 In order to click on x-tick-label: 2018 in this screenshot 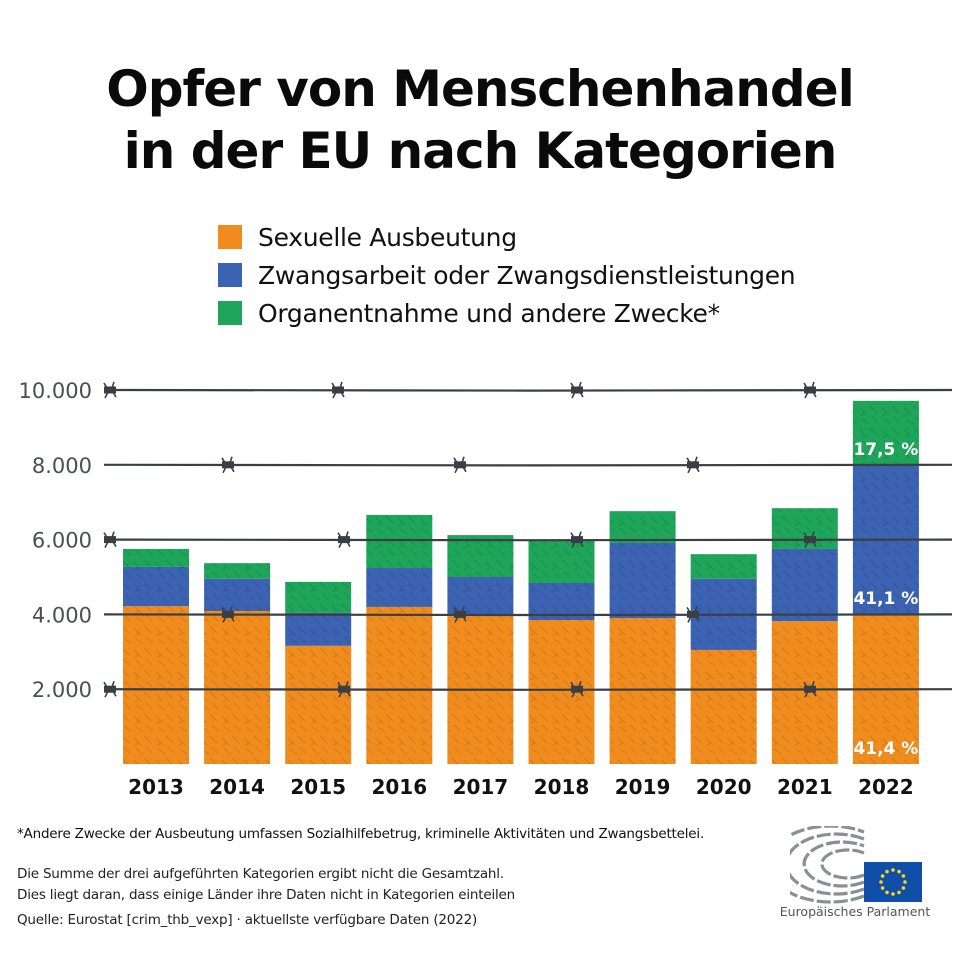, I will do `click(562, 787)`.